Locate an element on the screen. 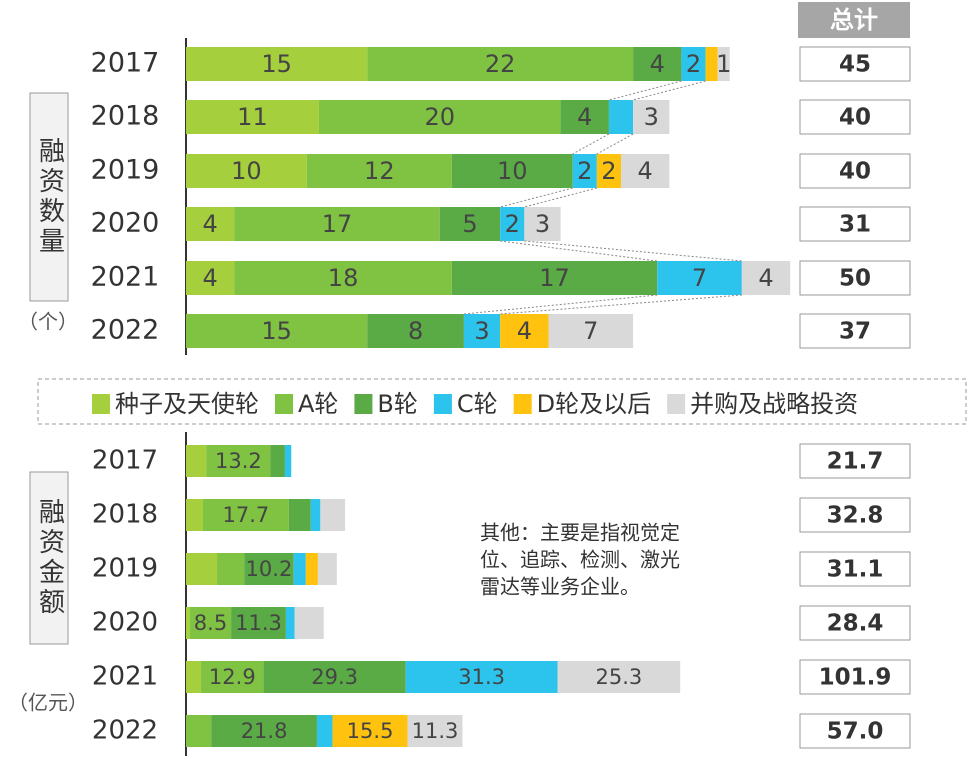  legend-label: C轮 is located at coordinates (477, 404).